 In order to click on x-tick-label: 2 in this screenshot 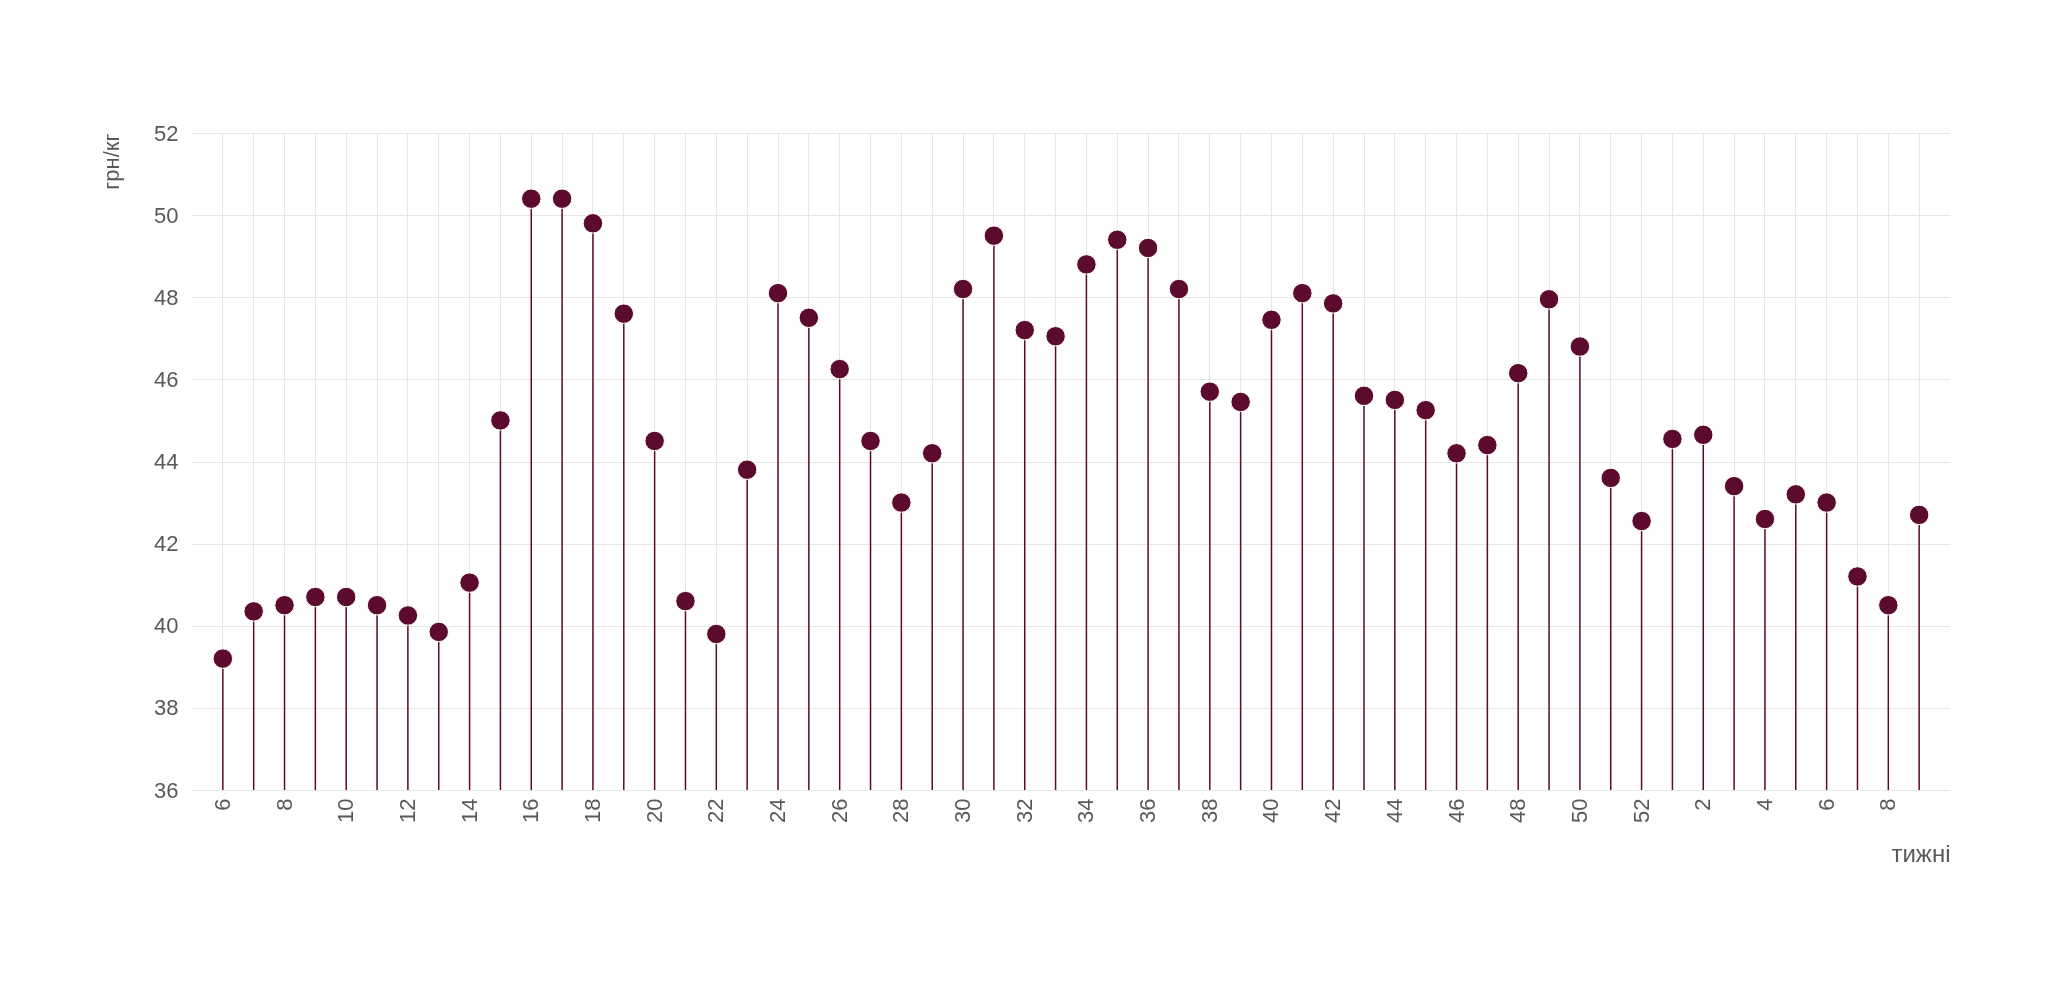, I will do `click(1703, 804)`.